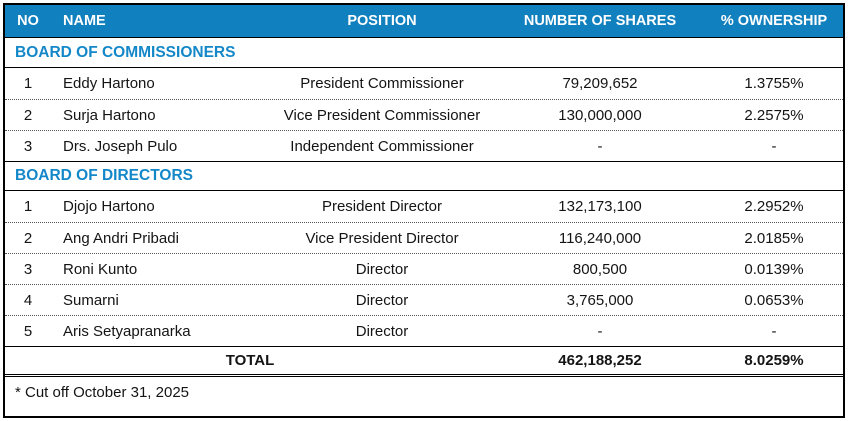 Image resolution: width=848 pixels, height=421 pixels. What do you see at coordinates (109, 206) in the screenshot?
I see `row-name: Djojo Hartono` at bounding box center [109, 206].